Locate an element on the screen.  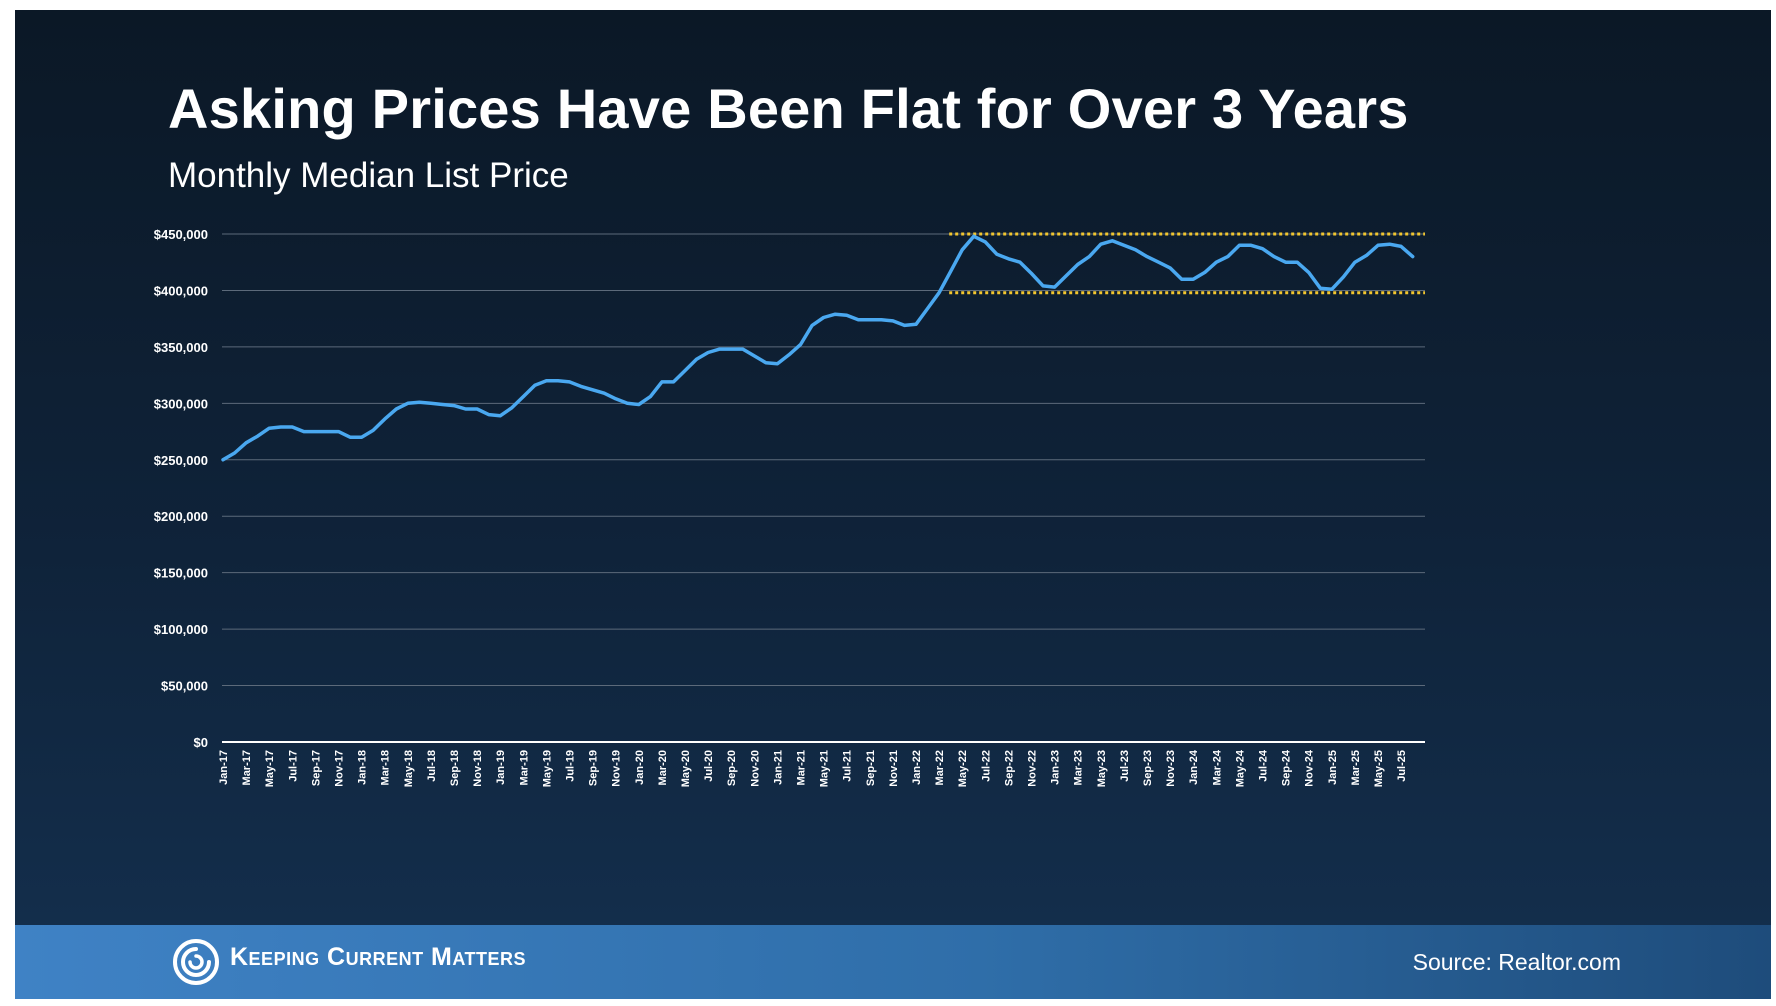
y-tick-label: $350,000 is located at coordinates (181, 347).